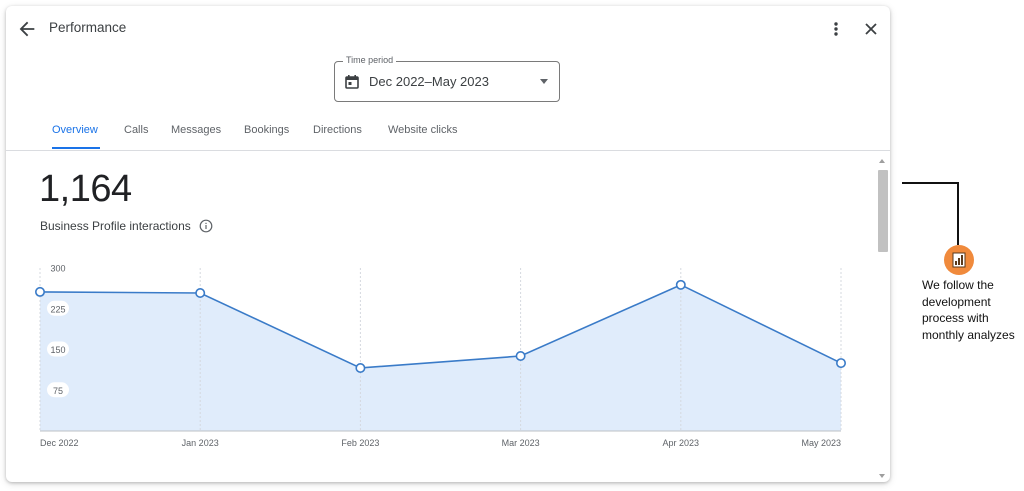 The height and width of the screenshot is (491, 1024). What do you see at coordinates (882, 476) in the screenshot?
I see `scroll-down-arrow-icon` at bounding box center [882, 476].